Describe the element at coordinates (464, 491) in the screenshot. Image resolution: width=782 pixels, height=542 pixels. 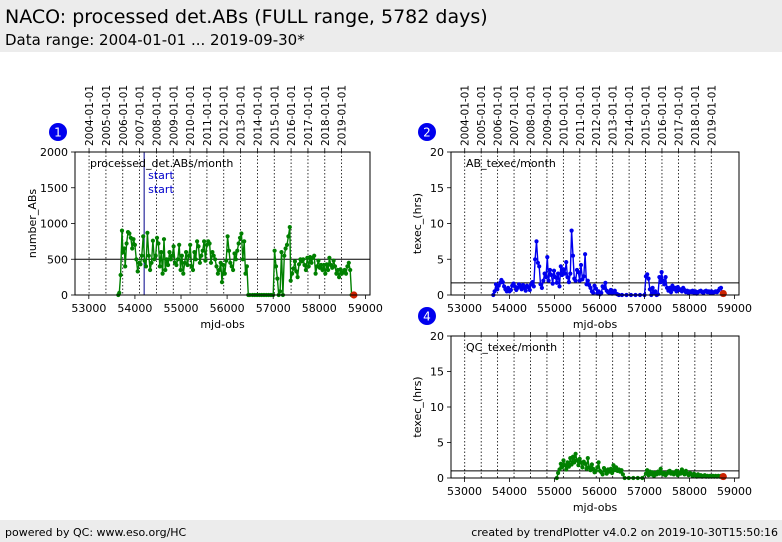
I see `x-tick-label: 53000` at that location.